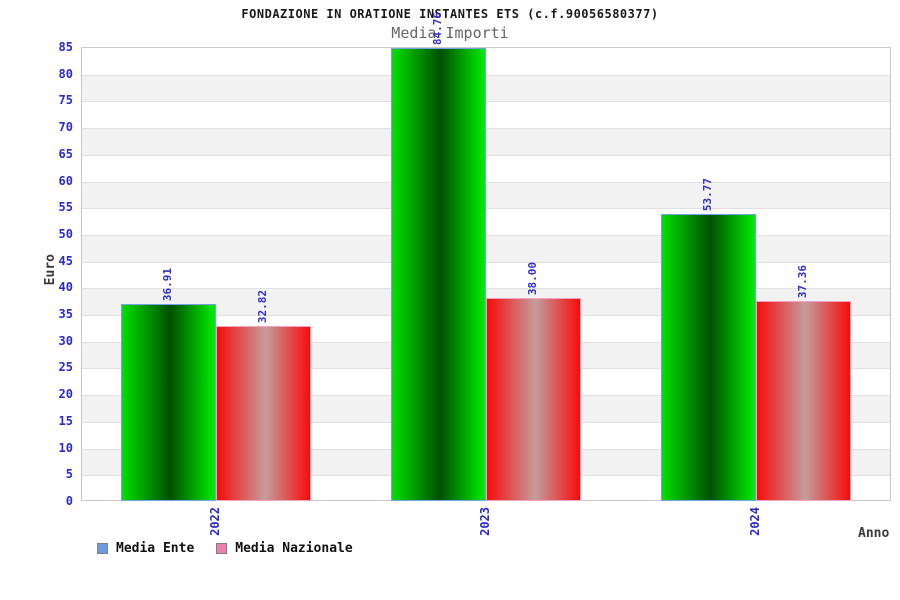 This screenshot has height=600, width=900. I want to click on legend-item-media-nazionale: Media Nazionale, so click(284, 548).